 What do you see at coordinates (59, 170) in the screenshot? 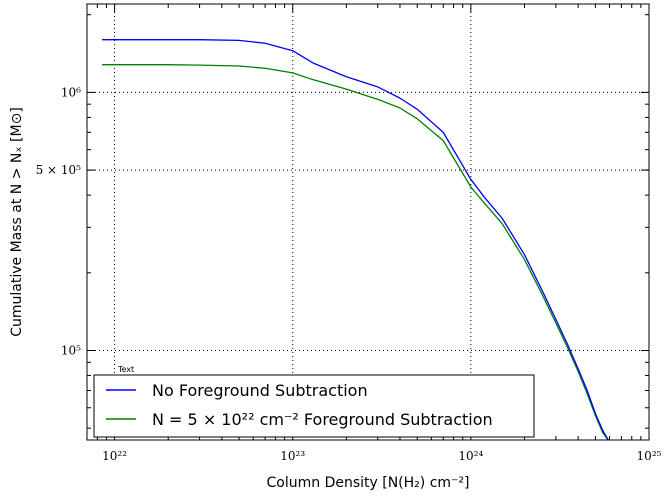
I see `y-tick-label: 5 × 10⁵` at bounding box center [59, 170].